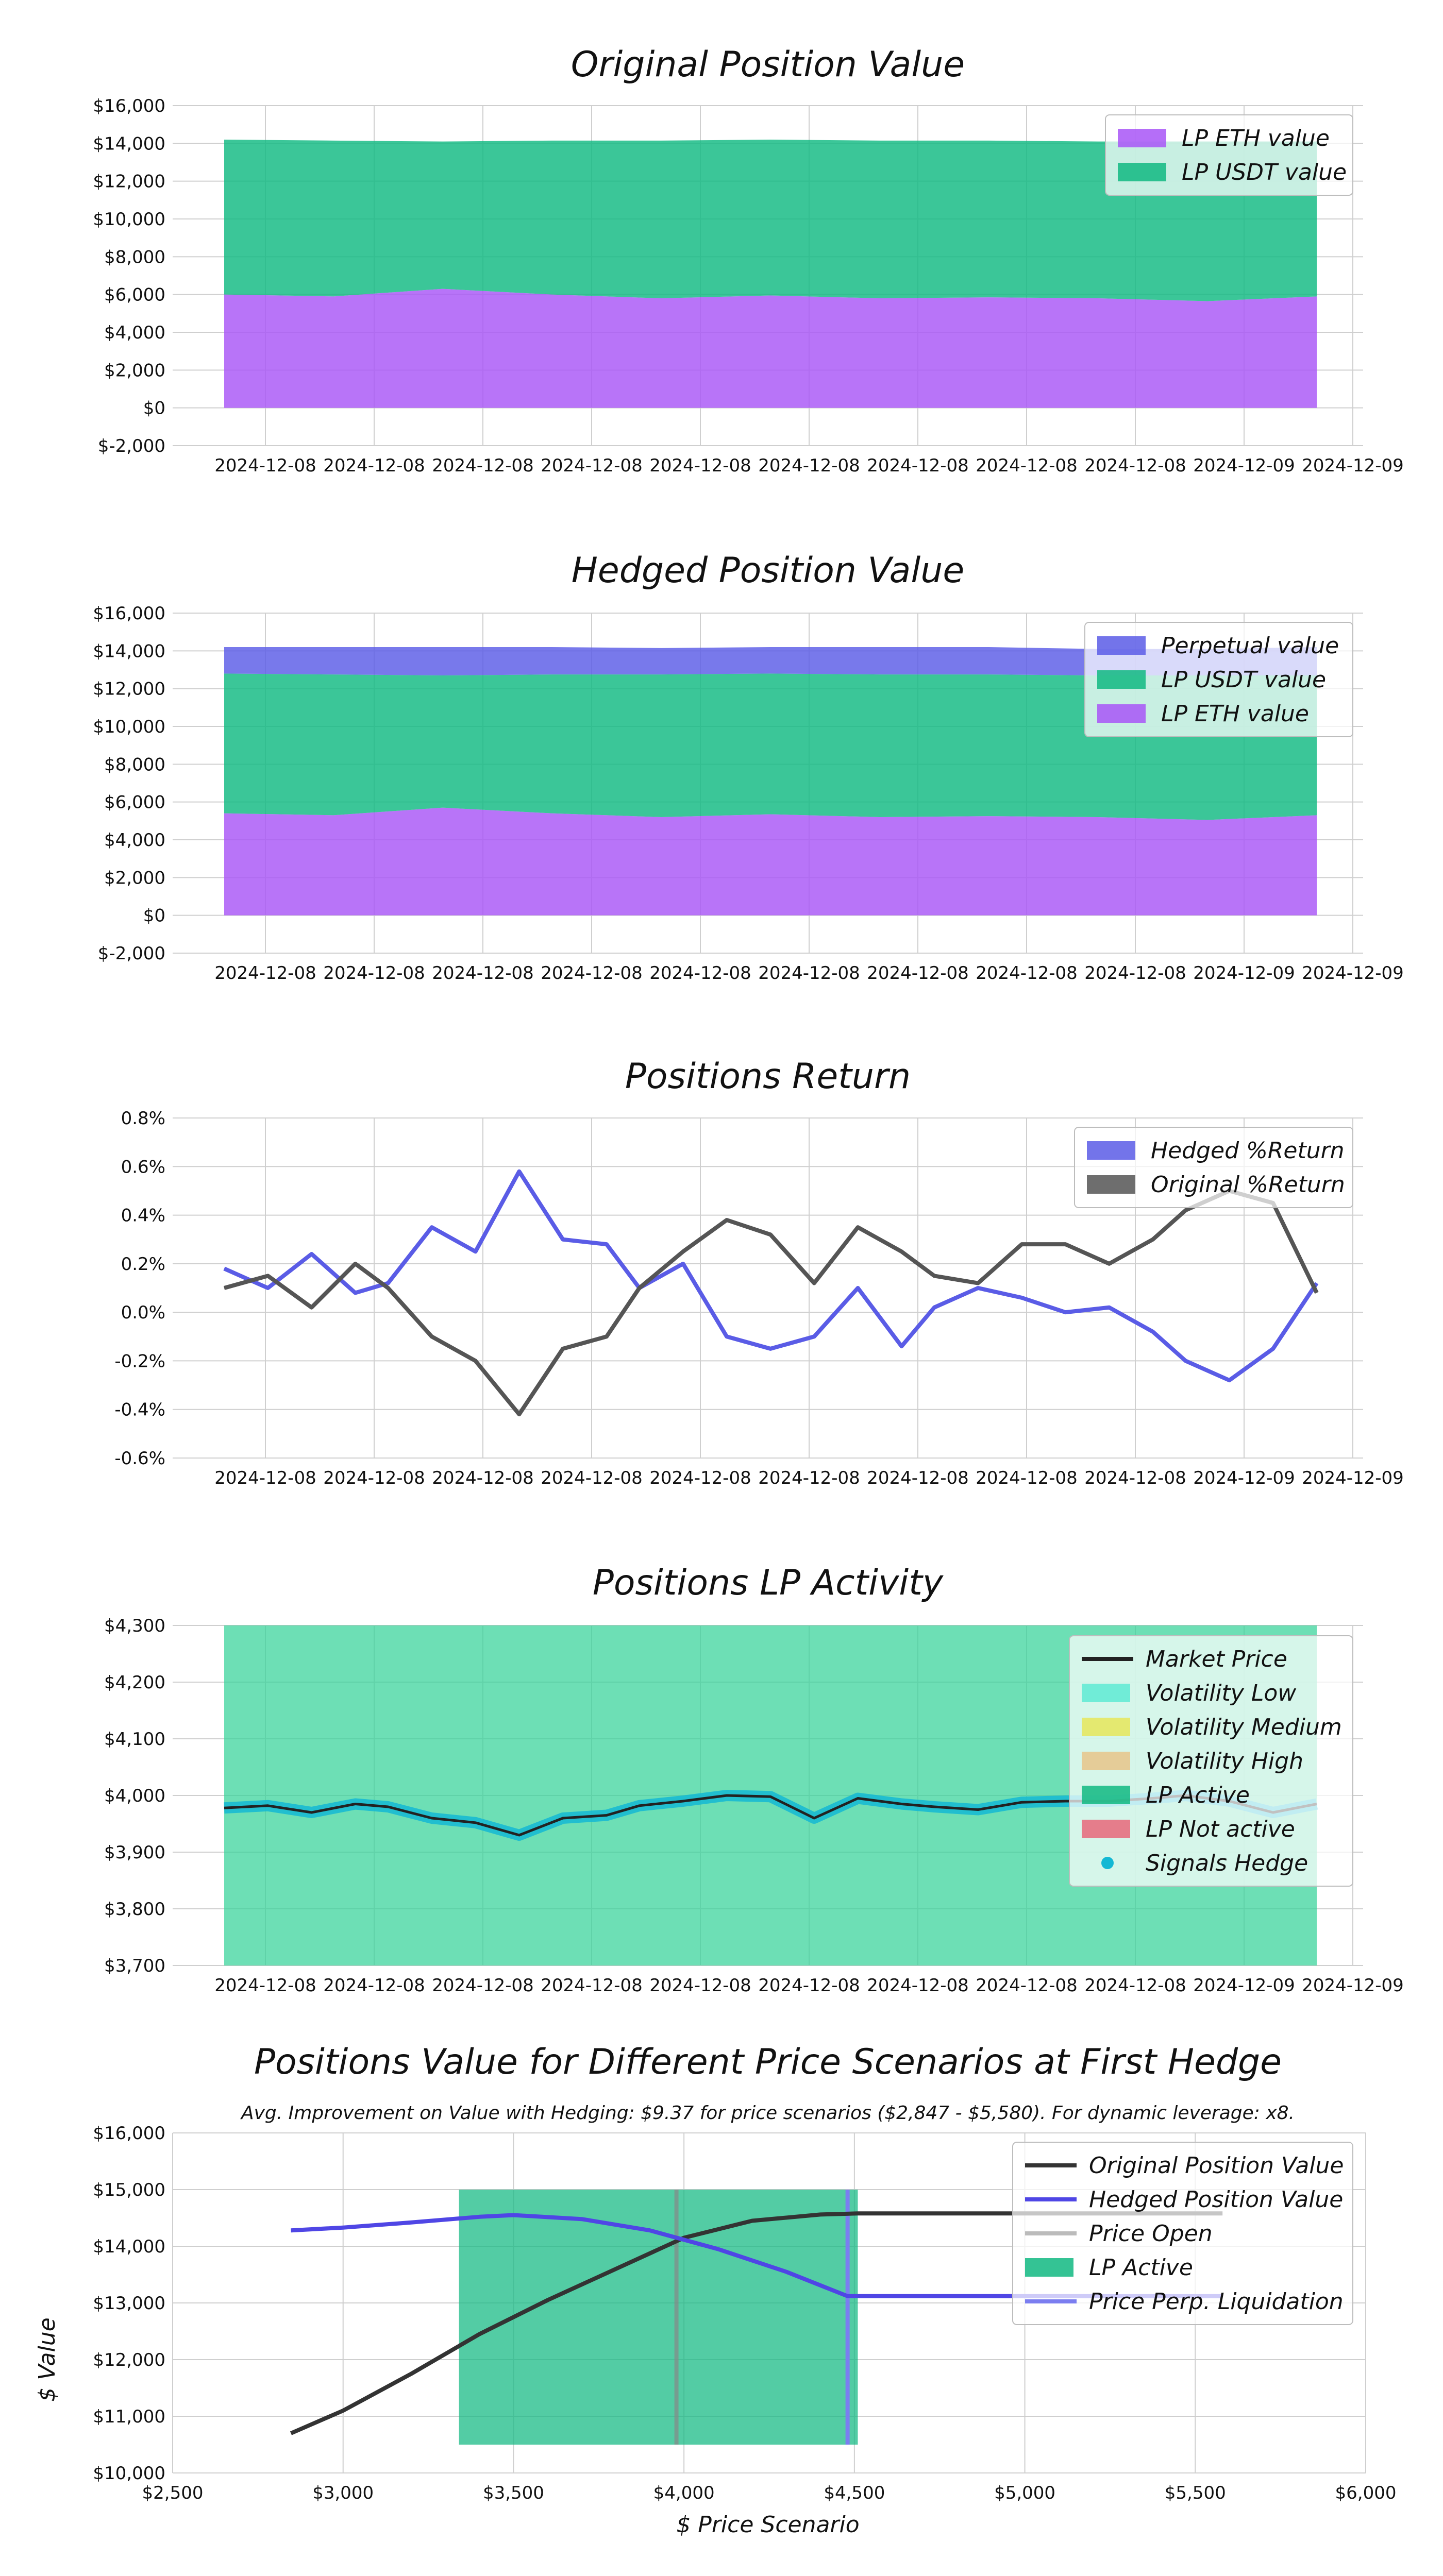 This screenshot has height=2576, width=1443. Describe the element at coordinates (767, 2525) in the screenshot. I see `x-axis-label: $ Price Scenario` at that location.